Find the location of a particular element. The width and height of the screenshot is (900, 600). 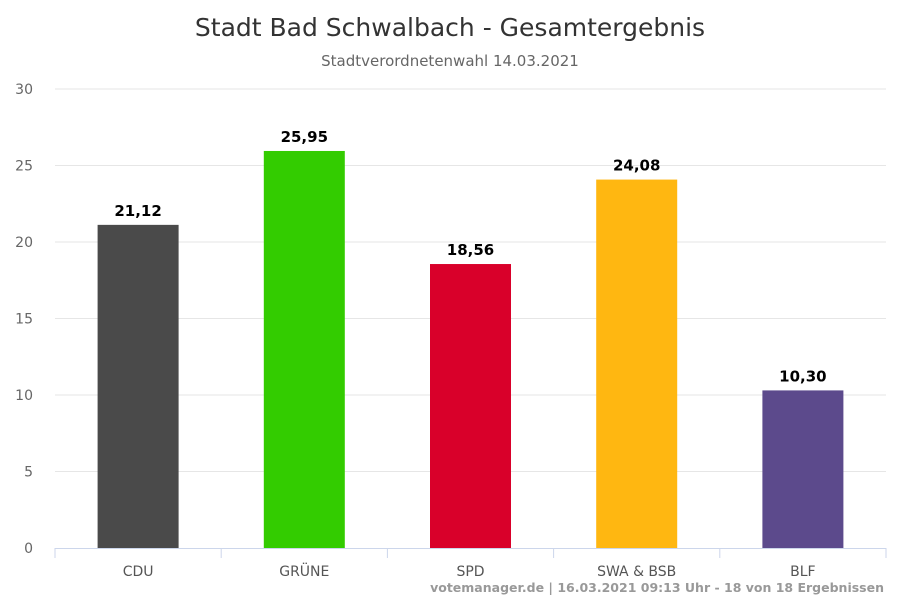

chart-subtitle: Stadtverordnetenwahl 14.03.2021 is located at coordinates (450, 61).